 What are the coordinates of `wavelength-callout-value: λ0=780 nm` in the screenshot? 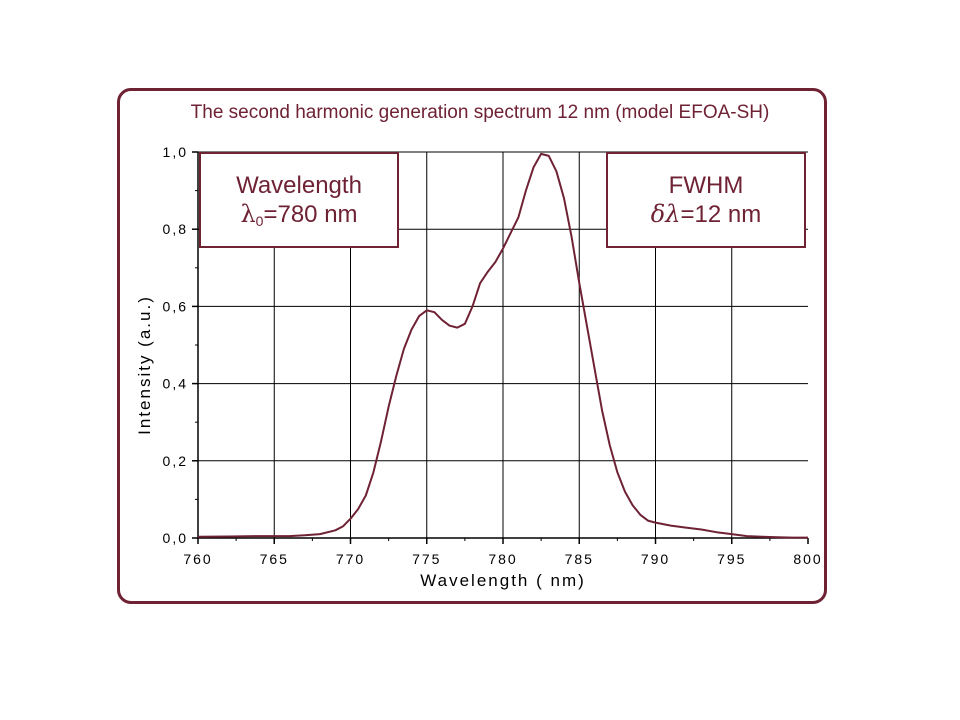 It's located at (299, 217).